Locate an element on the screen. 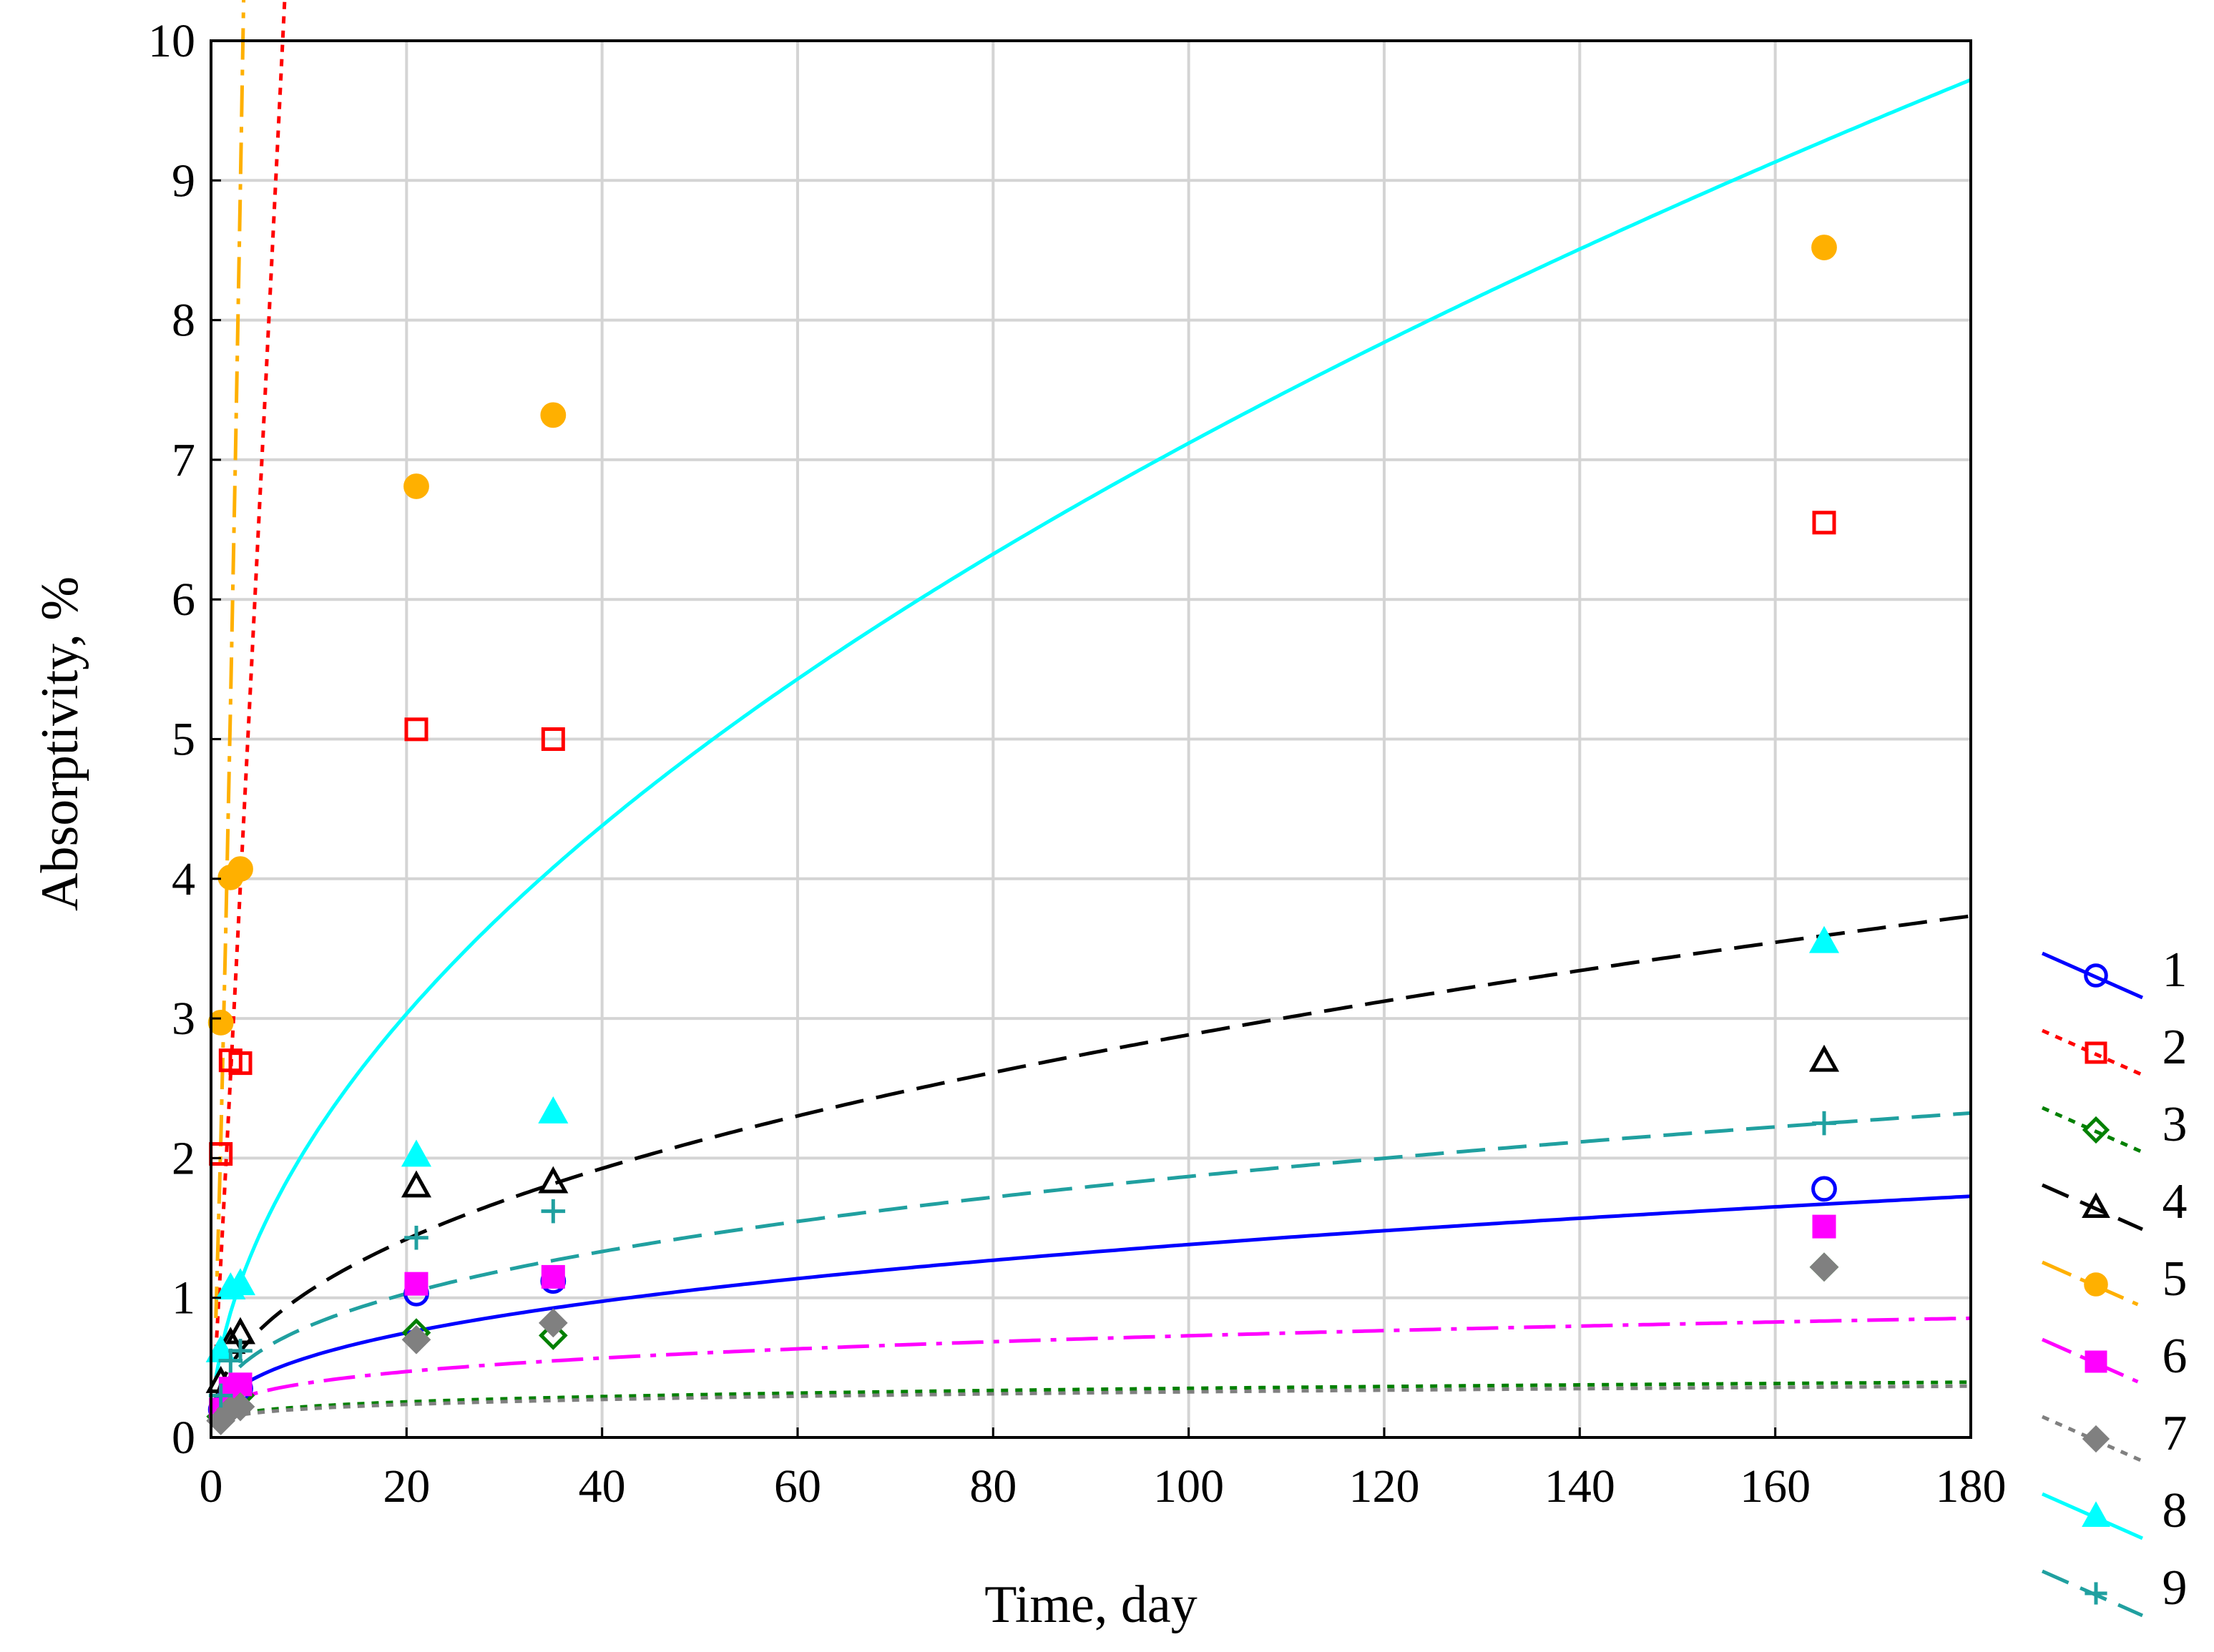 Image resolution: width=2214 pixels, height=1652 pixels. legend-label-9: 9 is located at coordinates (2175, 1588).